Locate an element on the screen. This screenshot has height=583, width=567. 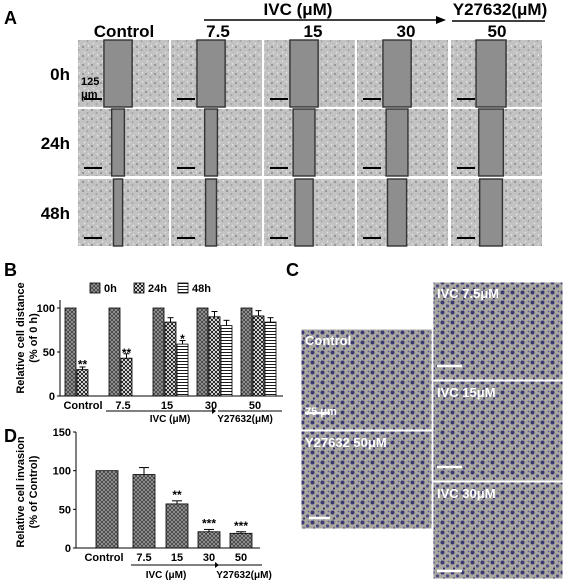
b-y-tick-label: 0 is located at coordinates (52, 397).